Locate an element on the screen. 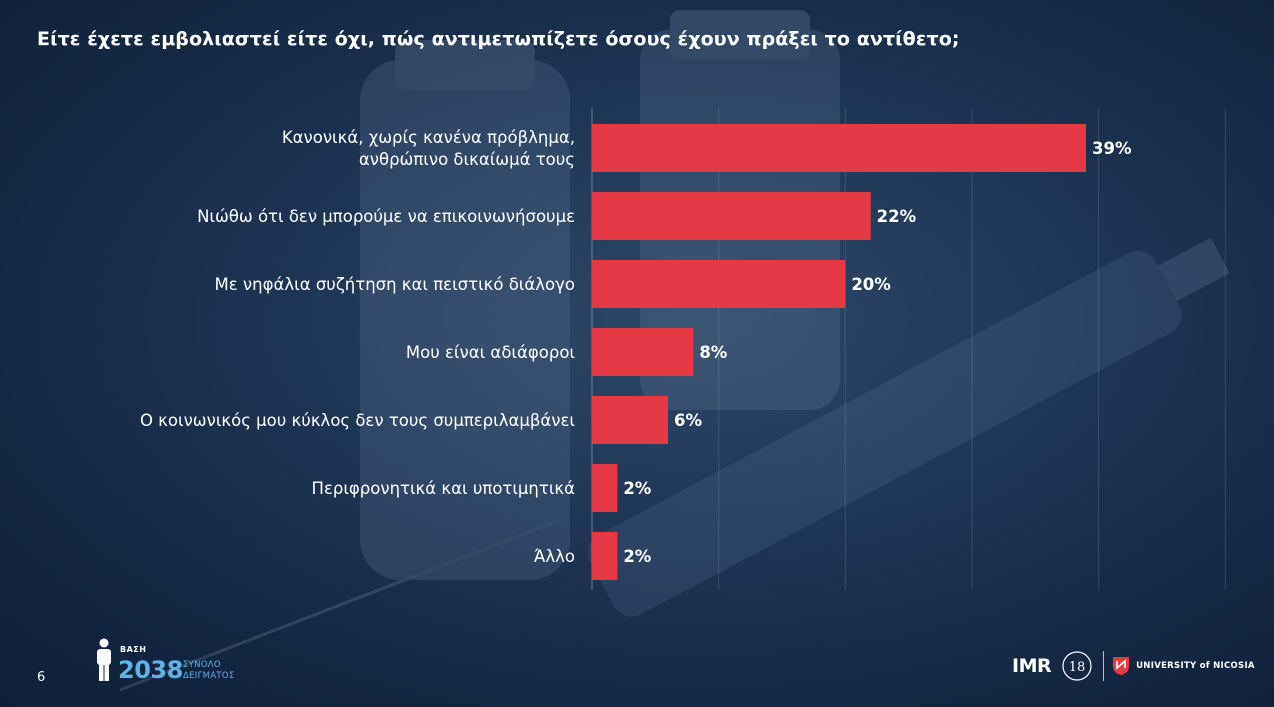 Image resolution: width=1274 pixels, height=707 pixels. value-label: 39% is located at coordinates (1112, 148).